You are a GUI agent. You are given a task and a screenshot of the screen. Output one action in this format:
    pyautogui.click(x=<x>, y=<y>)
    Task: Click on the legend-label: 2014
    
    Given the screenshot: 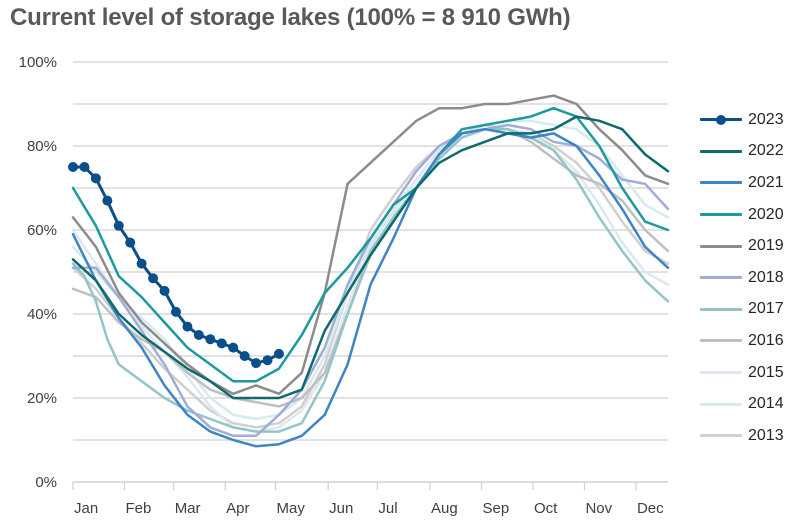 What is the action you would take?
    pyautogui.click(x=766, y=404)
    